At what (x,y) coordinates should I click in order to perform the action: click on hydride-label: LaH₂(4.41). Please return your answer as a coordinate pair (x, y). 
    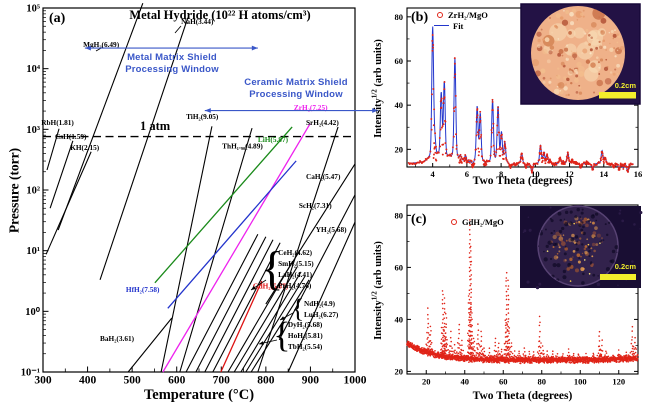
    Looking at the image, I should click on (295, 274).